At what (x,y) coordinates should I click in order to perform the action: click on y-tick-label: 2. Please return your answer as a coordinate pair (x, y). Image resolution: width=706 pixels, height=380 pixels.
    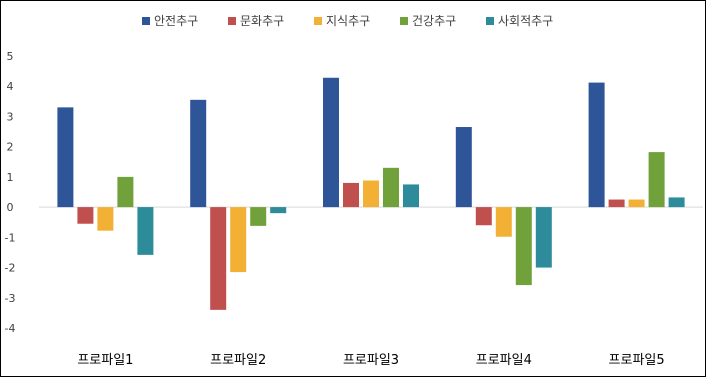
    Looking at the image, I should click on (10, 147).